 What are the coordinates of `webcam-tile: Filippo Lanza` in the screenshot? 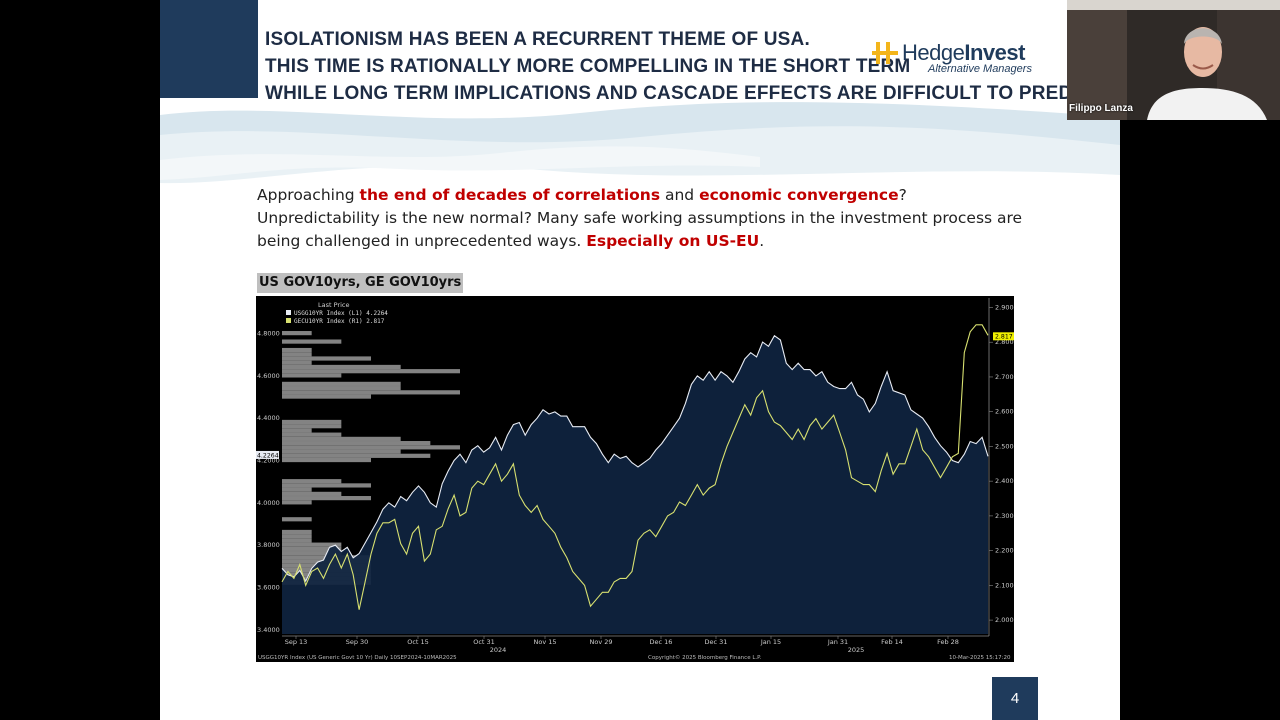 It's located at (1173, 60).